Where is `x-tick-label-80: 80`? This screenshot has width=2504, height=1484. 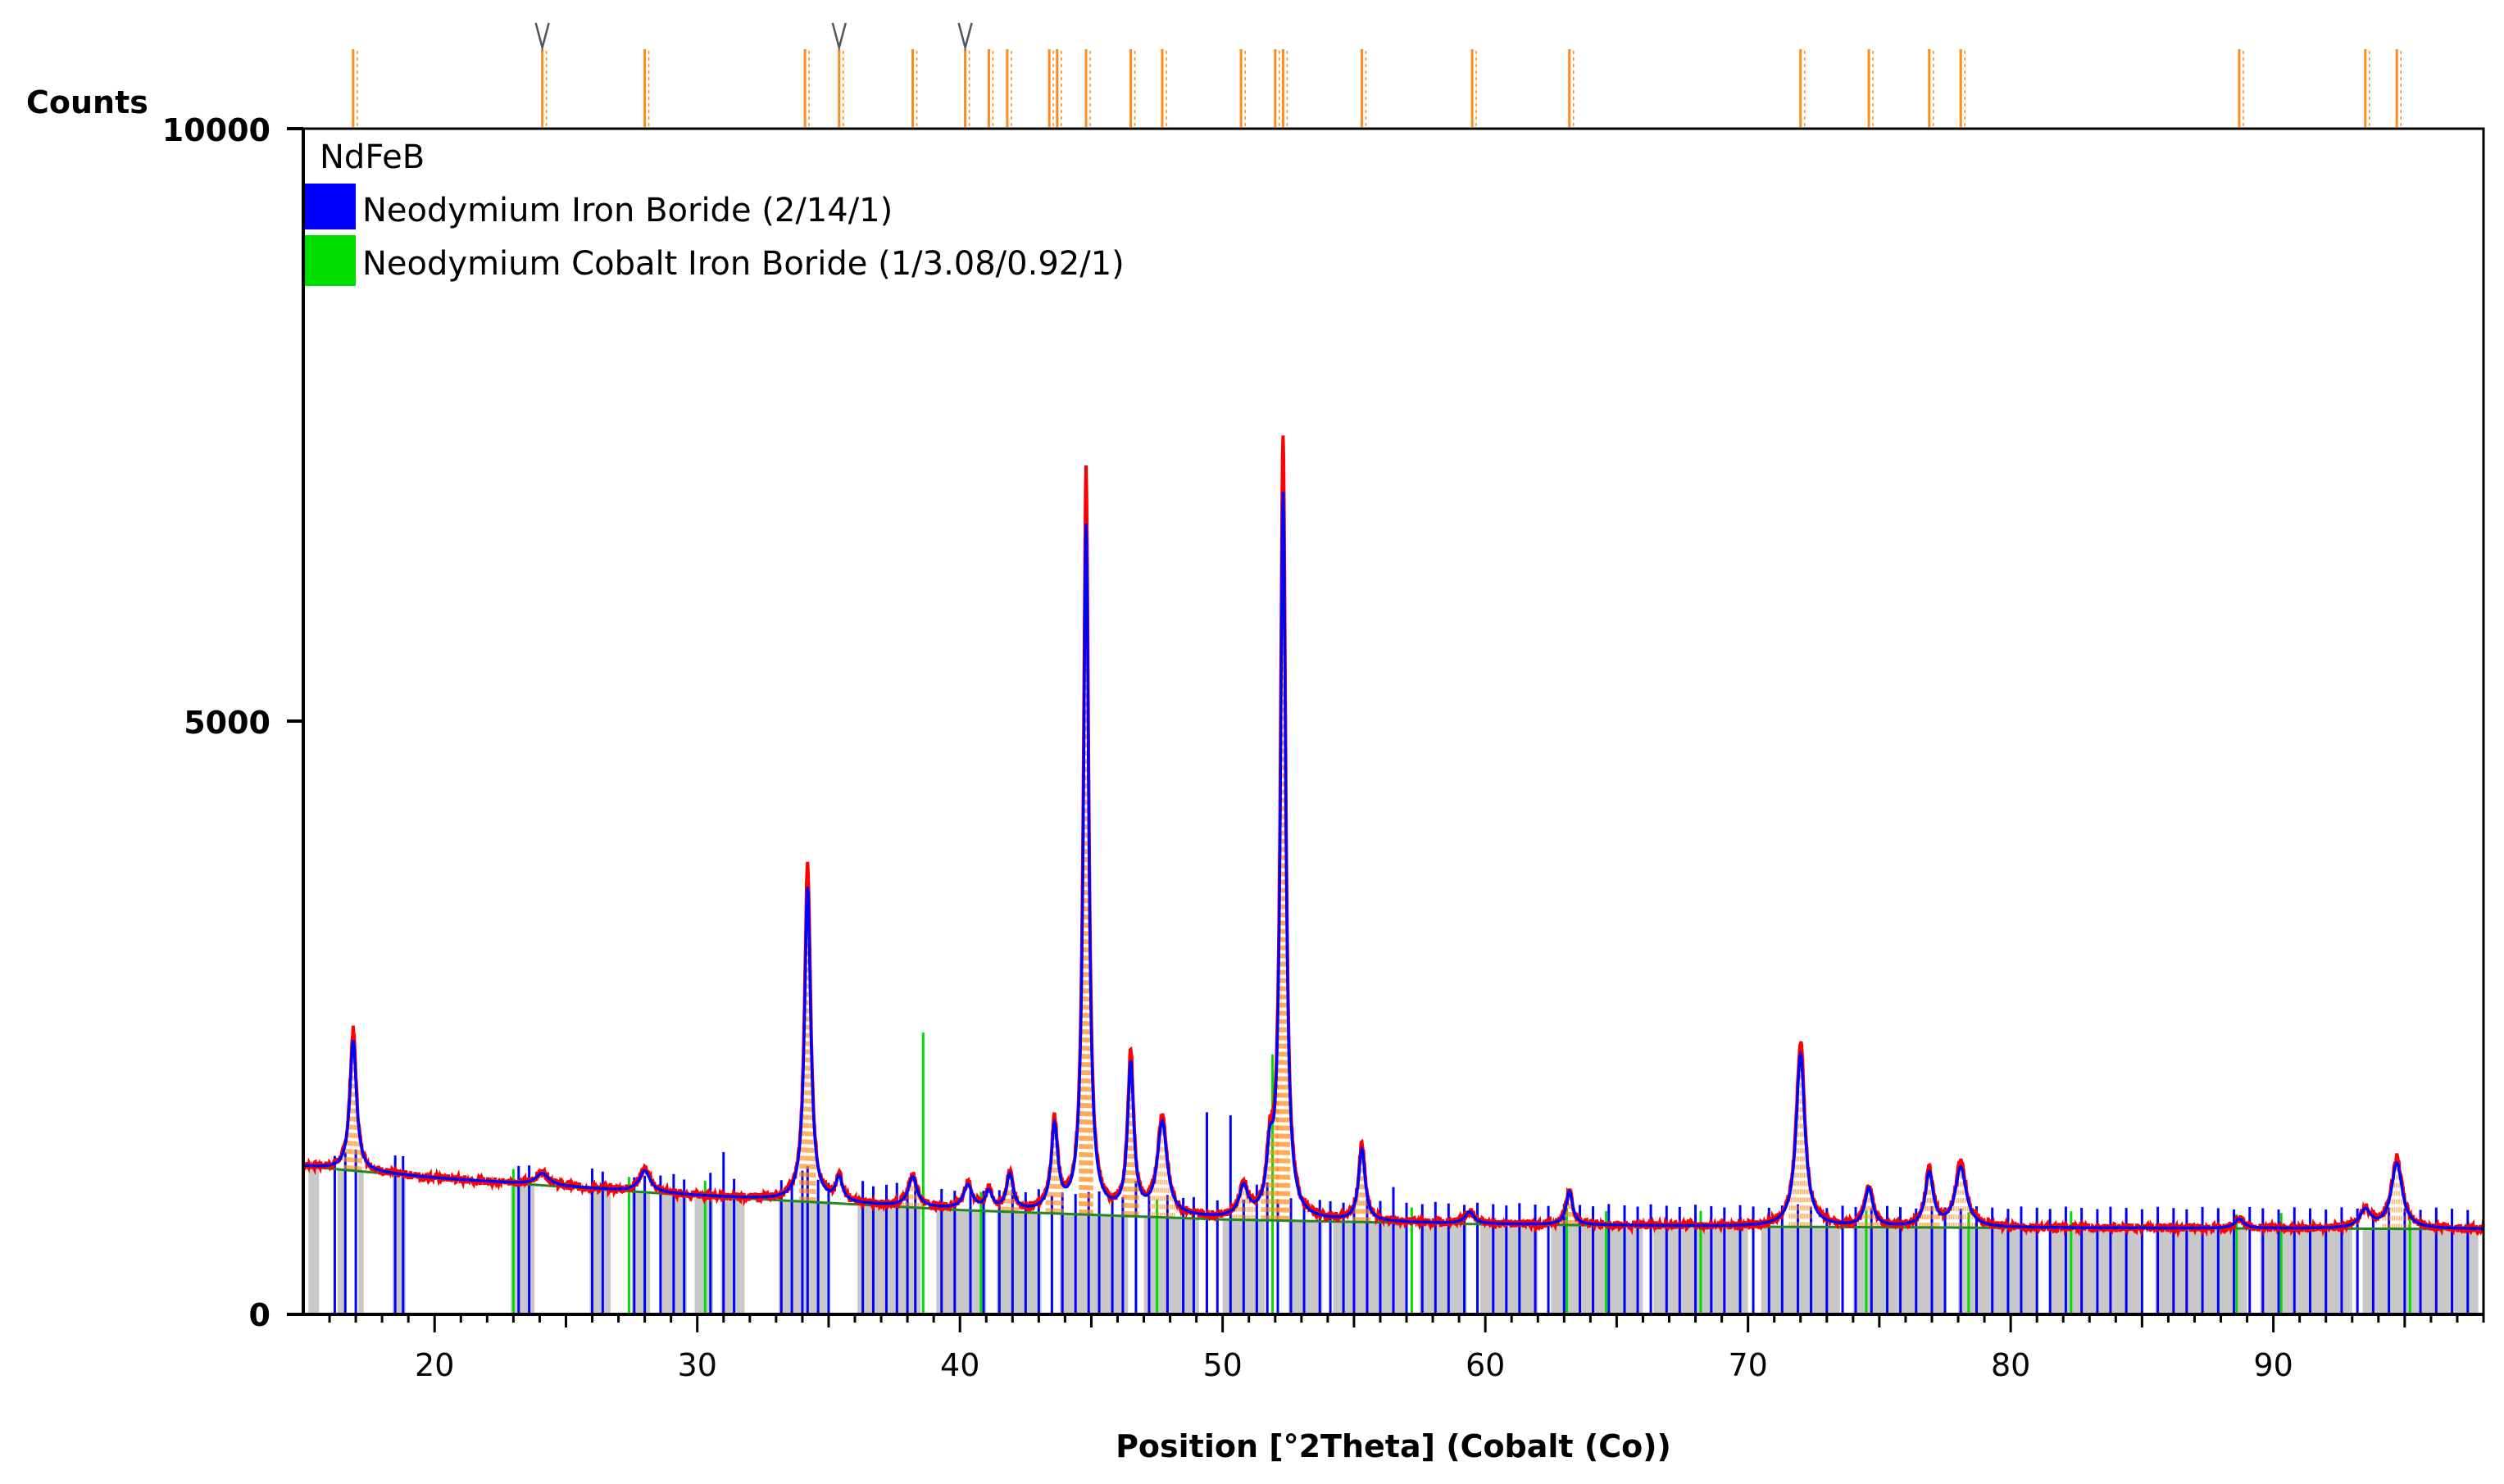
x-tick-label-80: 80 is located at coordinates (2010, 1365).